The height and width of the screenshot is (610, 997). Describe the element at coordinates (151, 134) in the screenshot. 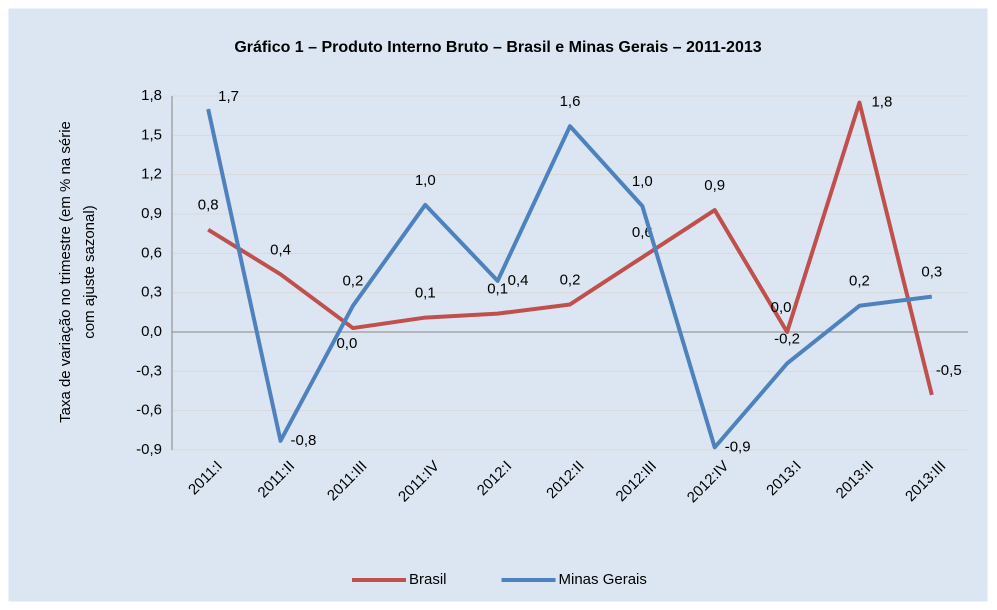

I see `y-tick-label: 1,5` at that location.